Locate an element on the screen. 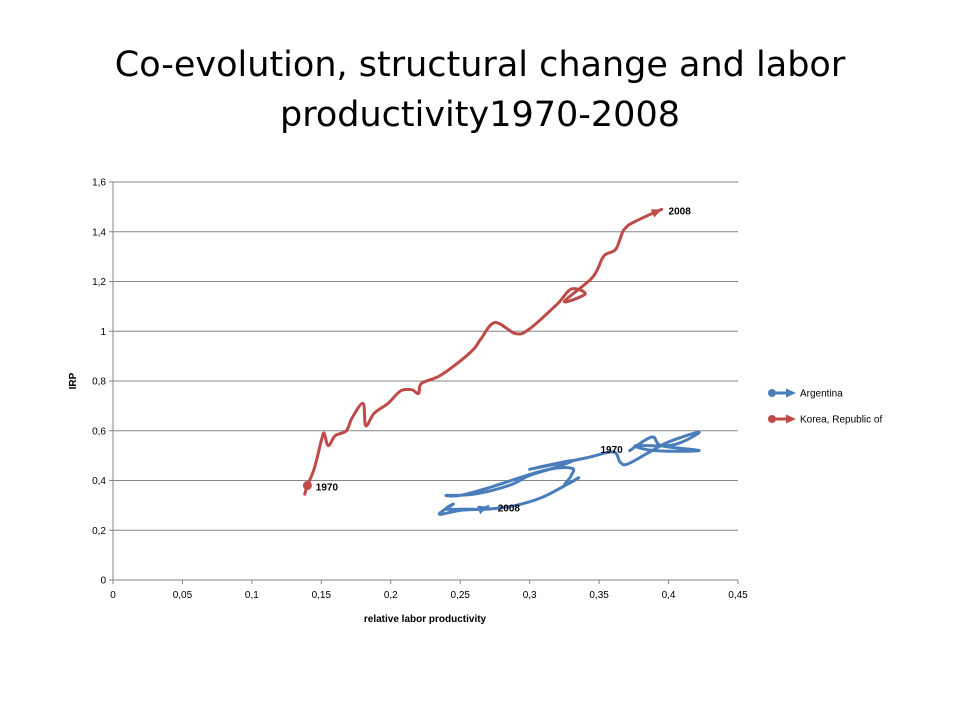  x-tick-label: 0 is located at coordinates (113, 595).